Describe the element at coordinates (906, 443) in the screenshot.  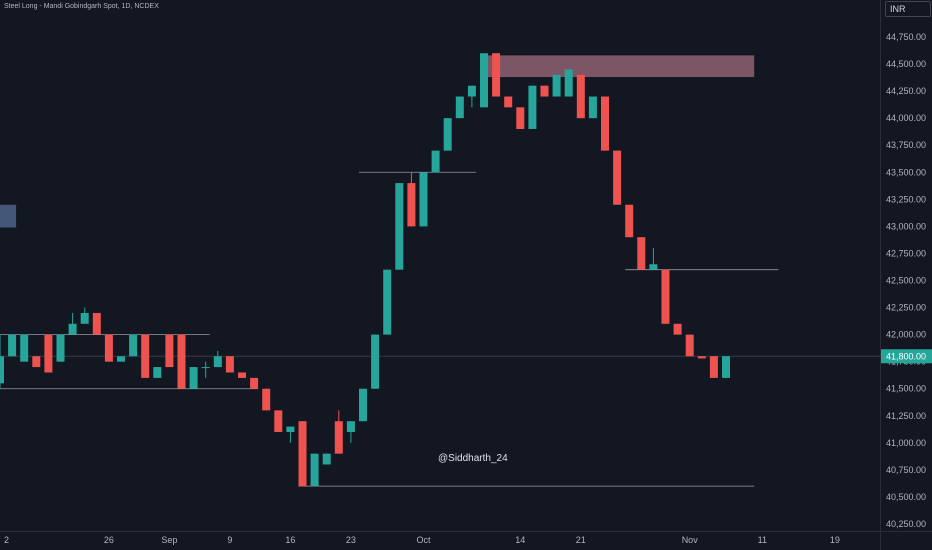
I see `y-tick-label: 41,000.00` at that location.